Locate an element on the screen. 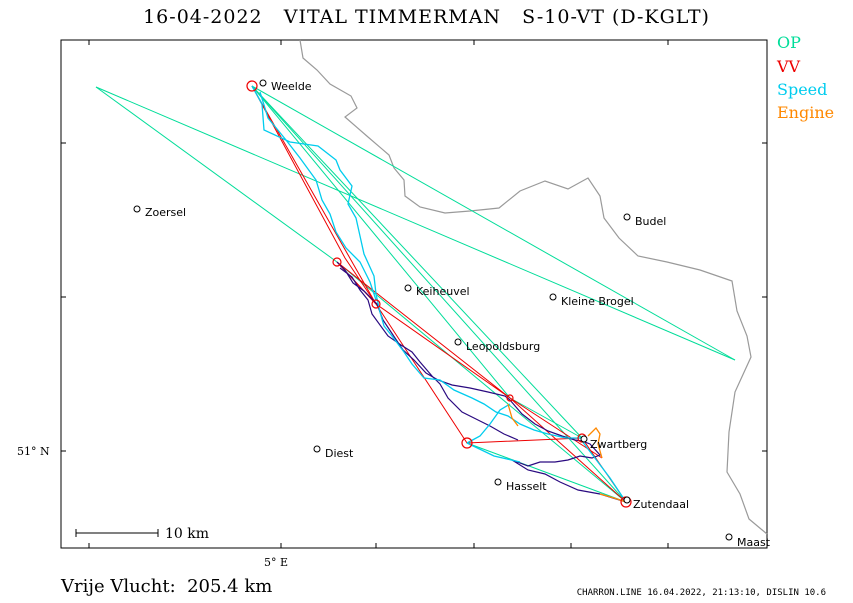  town-label: Weelde is located at coordinates (291, 86).